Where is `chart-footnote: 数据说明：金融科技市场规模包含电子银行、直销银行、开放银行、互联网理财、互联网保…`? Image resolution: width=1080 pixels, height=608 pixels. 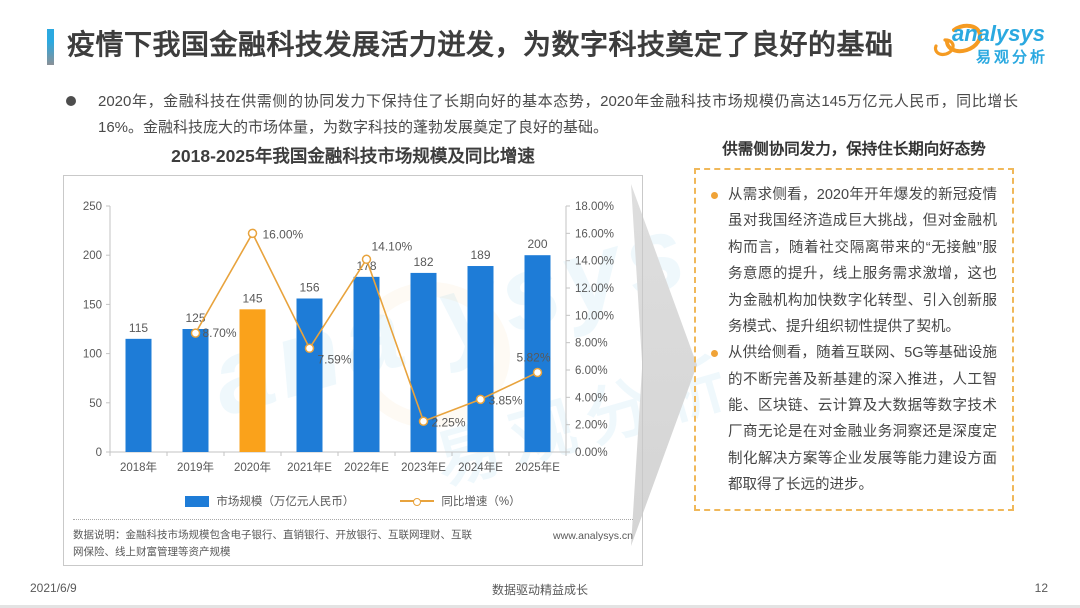 chart-footnote: 数据说明：金融科技市场规模包含电子银行、直销银行、开放银行、互联网理财、互联网保… is located at coordinates (353, 539).